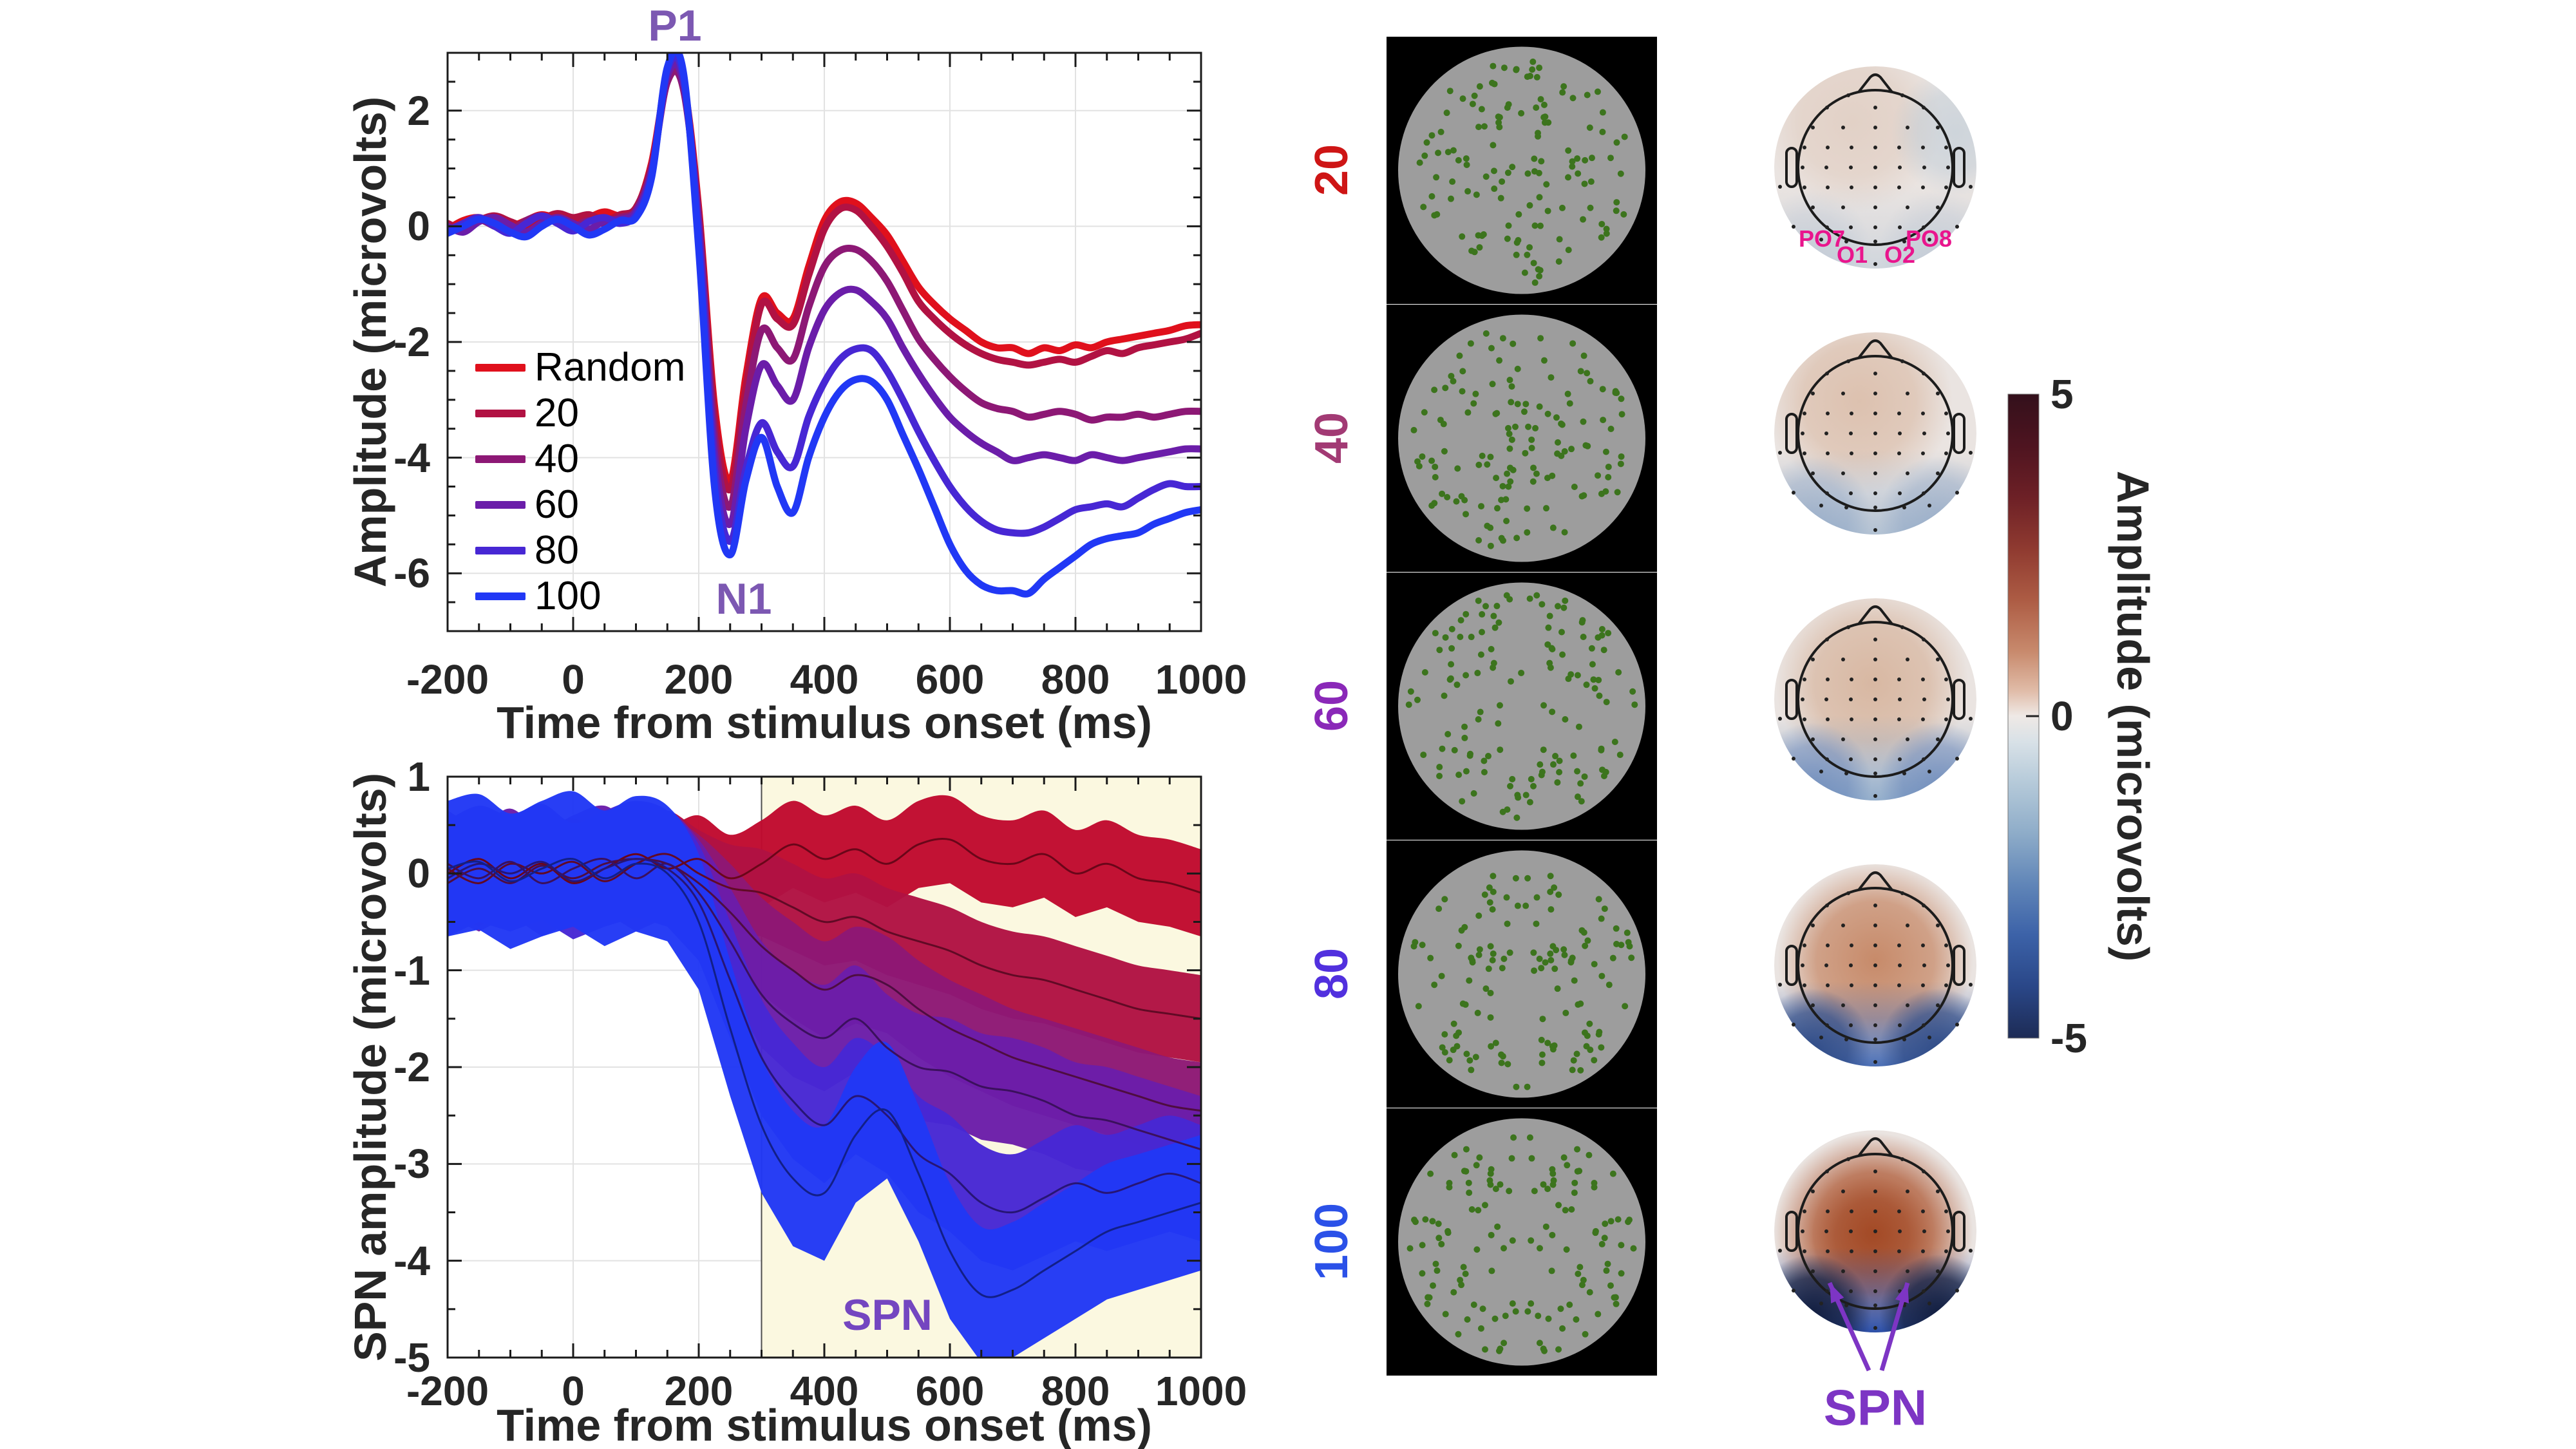 The image size is (2576, 1449). Describe the element at coordinates (580, 413) in the screenshot. I see `legend-row: 20` at that location.